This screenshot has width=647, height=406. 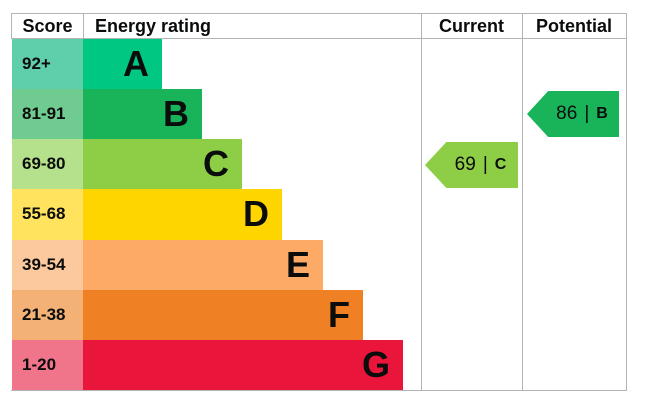 I want to click on rating-bar-d: D, so click(x=182, y=214).